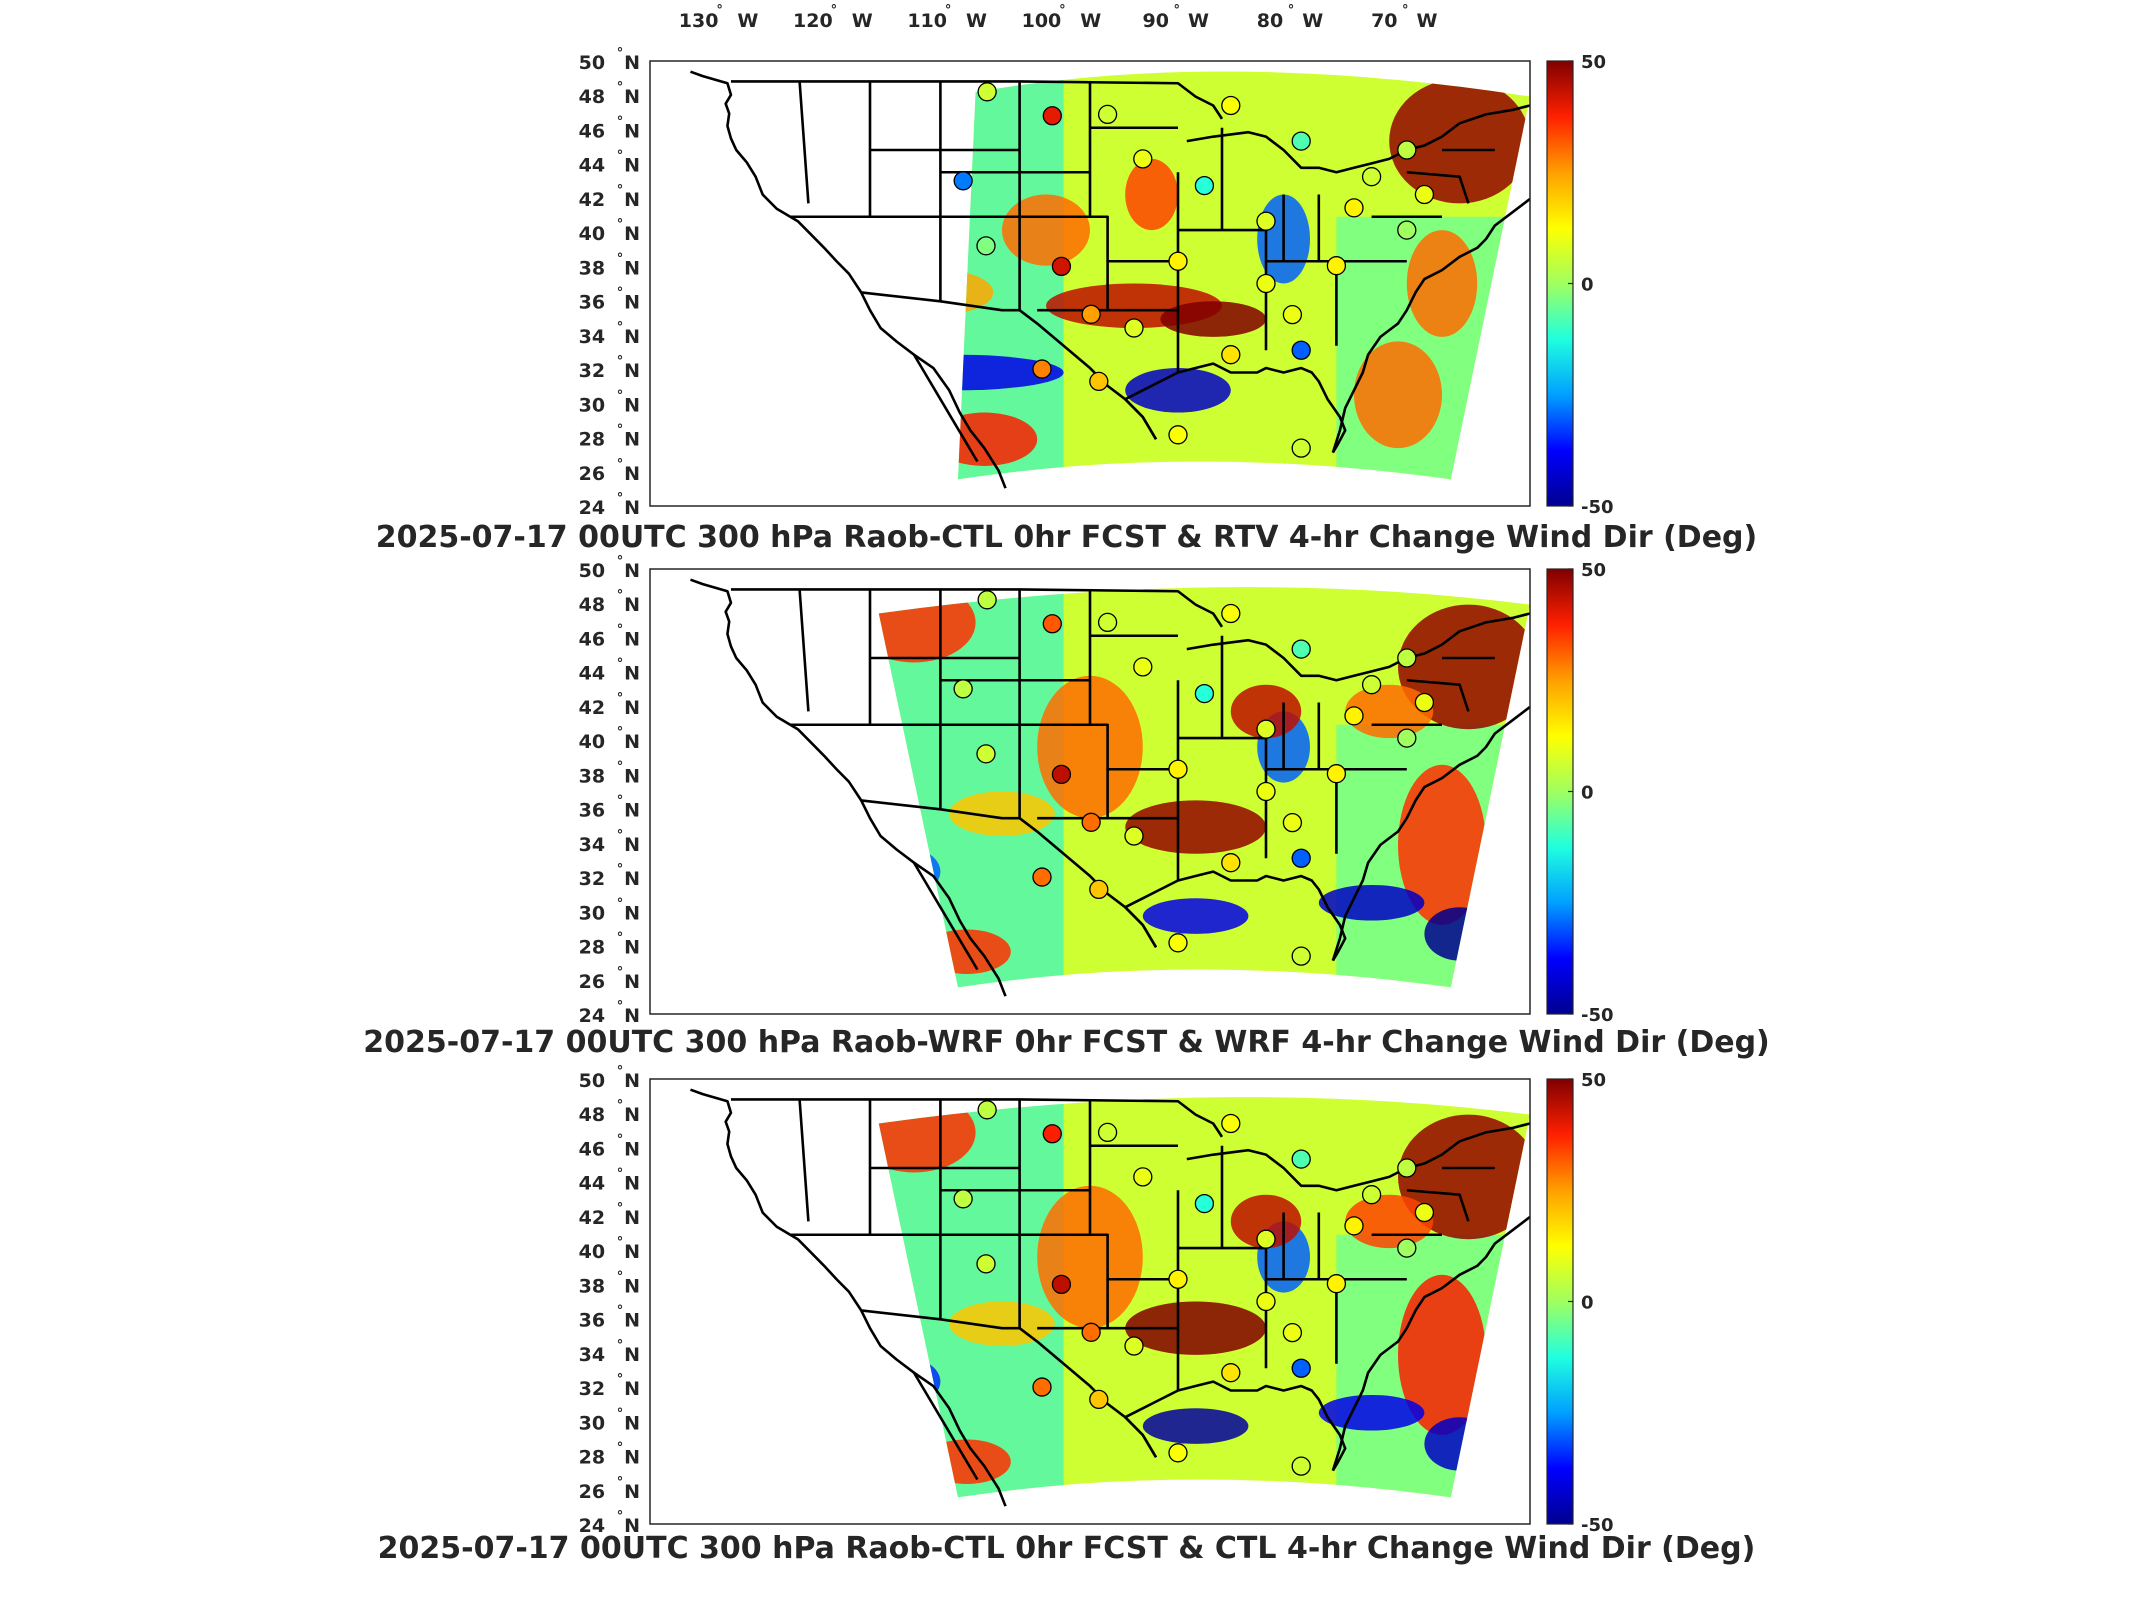 The image size is (2133, 1604). Describe the element at coordinates (1593, 570) in the screenshot. I see `colorbar-tick-max: 50` at that location.